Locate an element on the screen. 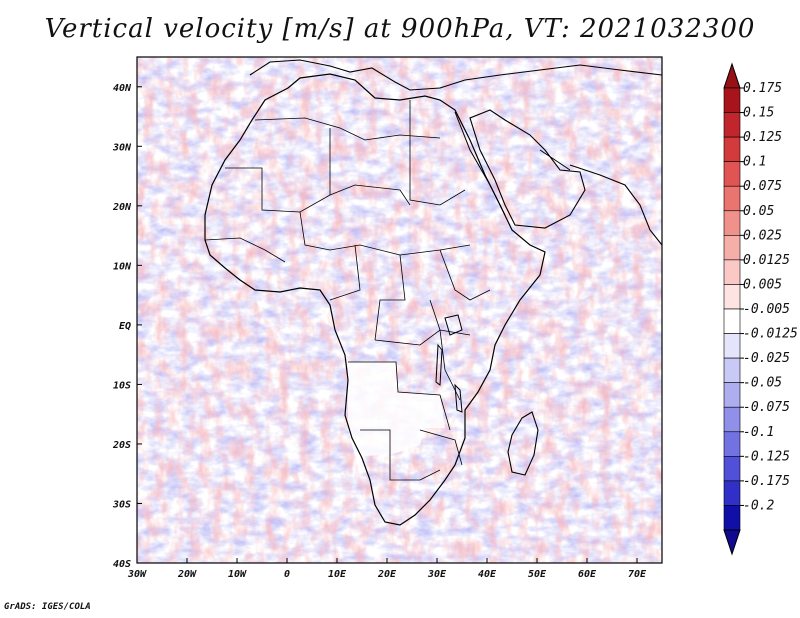  colorbar-label: -0.1 is located at coordinates (758, 432).